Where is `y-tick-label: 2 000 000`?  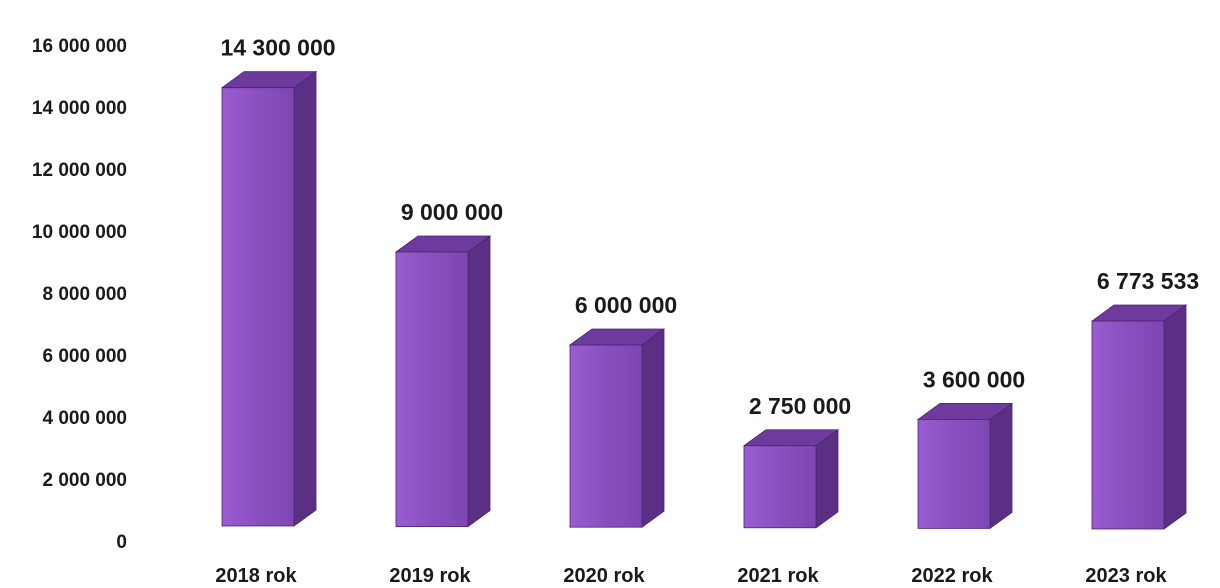
y-tick-label: 2 000 000 is located at coordinates (84, 480).